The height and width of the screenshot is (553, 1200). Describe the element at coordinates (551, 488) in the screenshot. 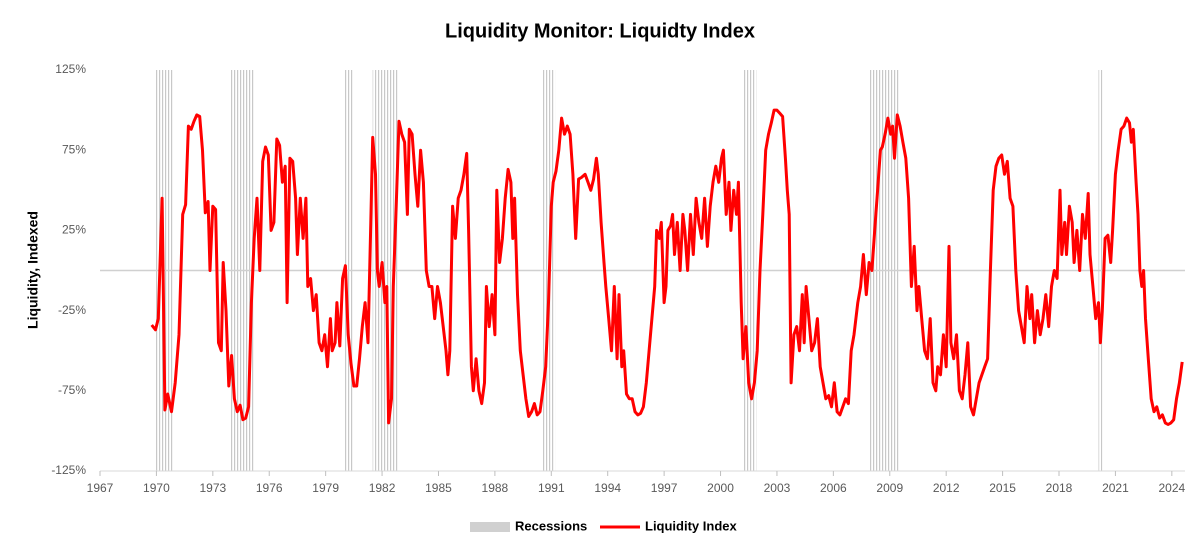

I see `x-tick-label: 1991` at that location.